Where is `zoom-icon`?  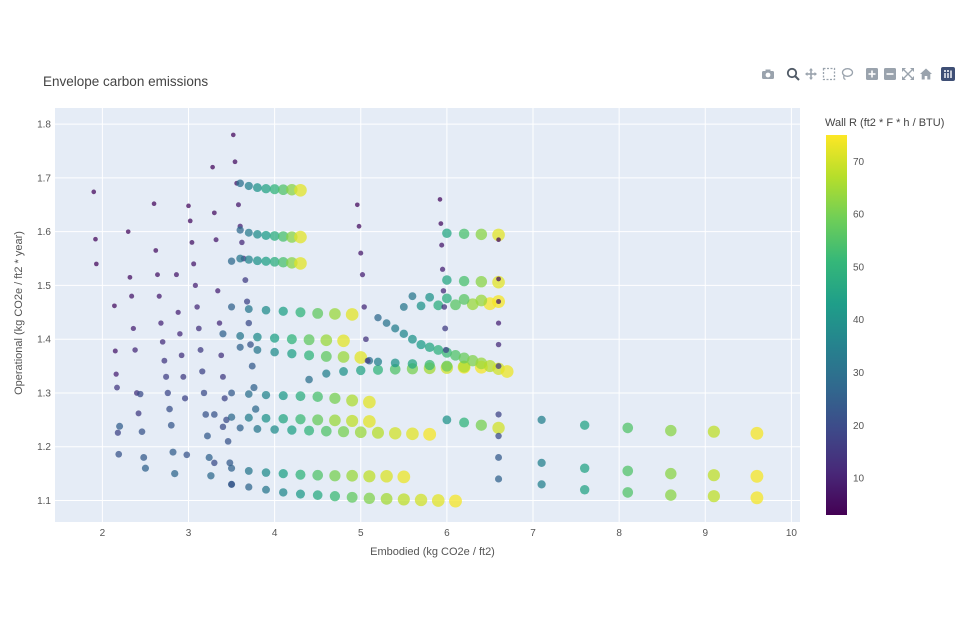
zoom-icon is located at coordinates (793, 74).